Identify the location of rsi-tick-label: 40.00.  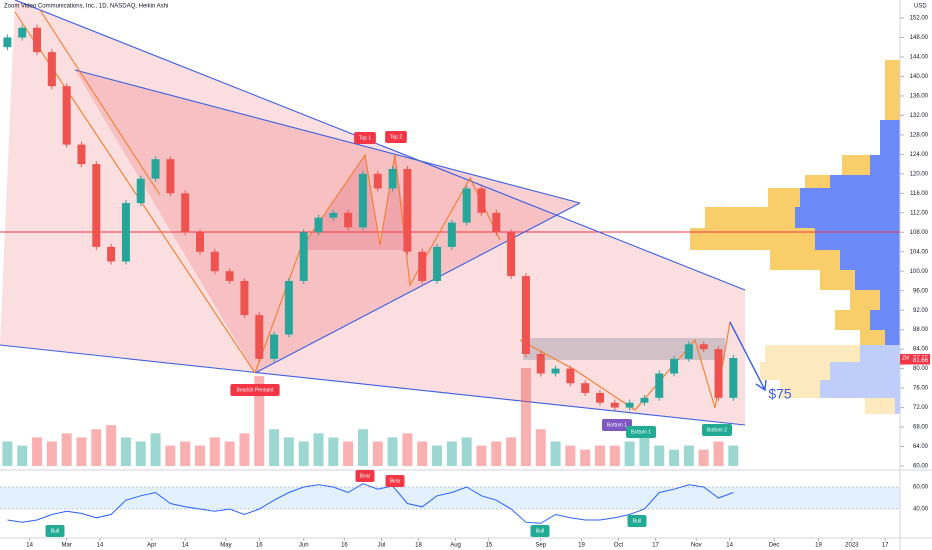
(921, 510).